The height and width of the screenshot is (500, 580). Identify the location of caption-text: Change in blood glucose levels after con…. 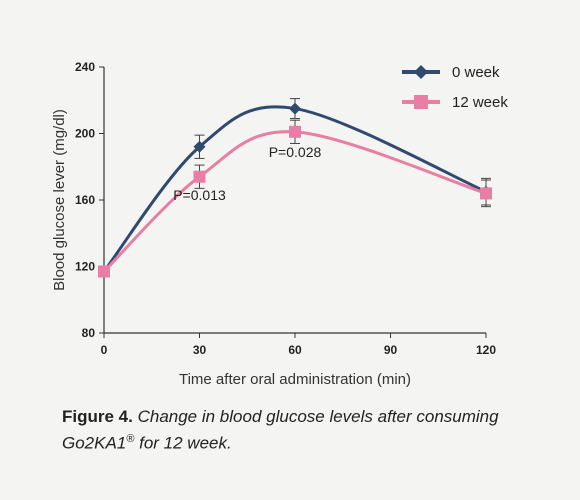
(280, 430).